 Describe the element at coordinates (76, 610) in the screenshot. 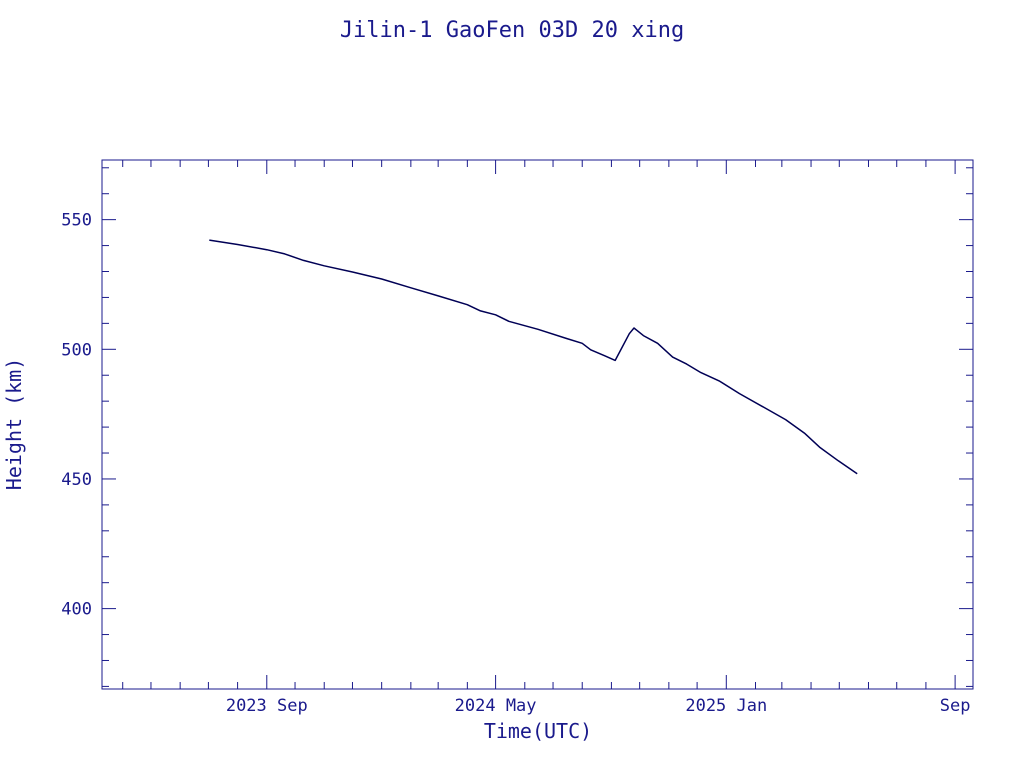

I see `y-tick-label: 400` at that location.